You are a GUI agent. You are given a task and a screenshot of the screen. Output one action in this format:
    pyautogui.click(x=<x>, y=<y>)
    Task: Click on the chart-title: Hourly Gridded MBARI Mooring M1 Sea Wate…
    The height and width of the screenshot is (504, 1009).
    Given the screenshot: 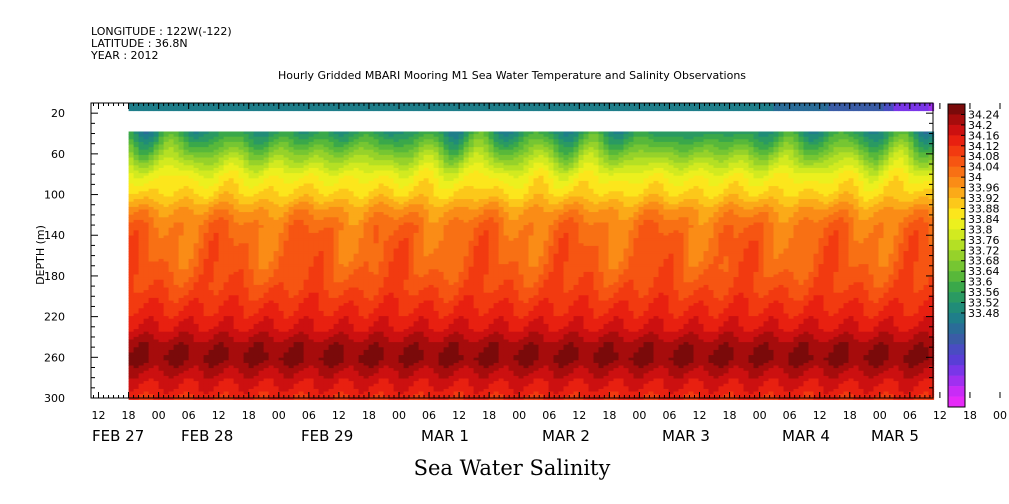 What is the action you would take?
    pyautogui.click(x=512, y=75)
    